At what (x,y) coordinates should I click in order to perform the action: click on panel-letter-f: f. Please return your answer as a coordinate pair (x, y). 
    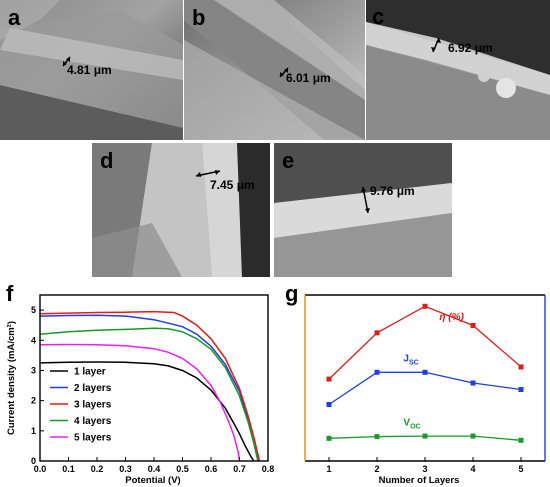
    Looking at the image, I should click on (10, 294).